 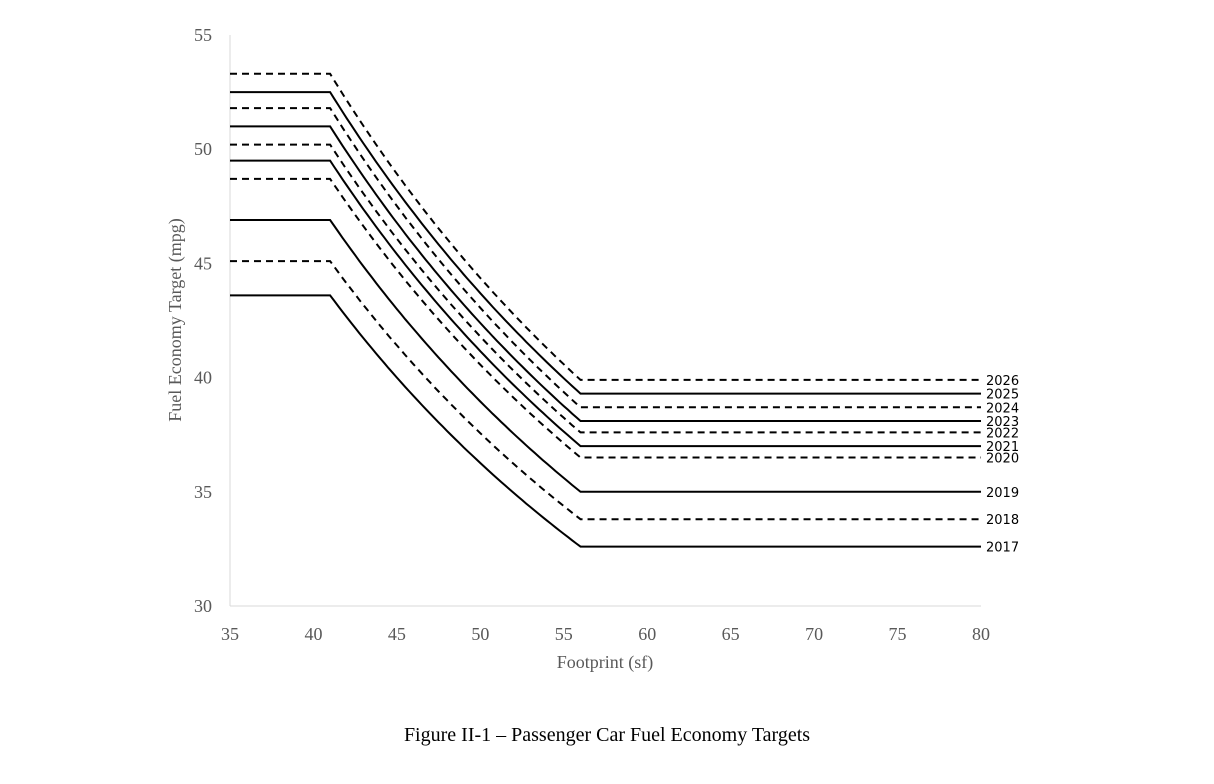 I want to click on x-tick-label: 65, so click(x=731, y=634).